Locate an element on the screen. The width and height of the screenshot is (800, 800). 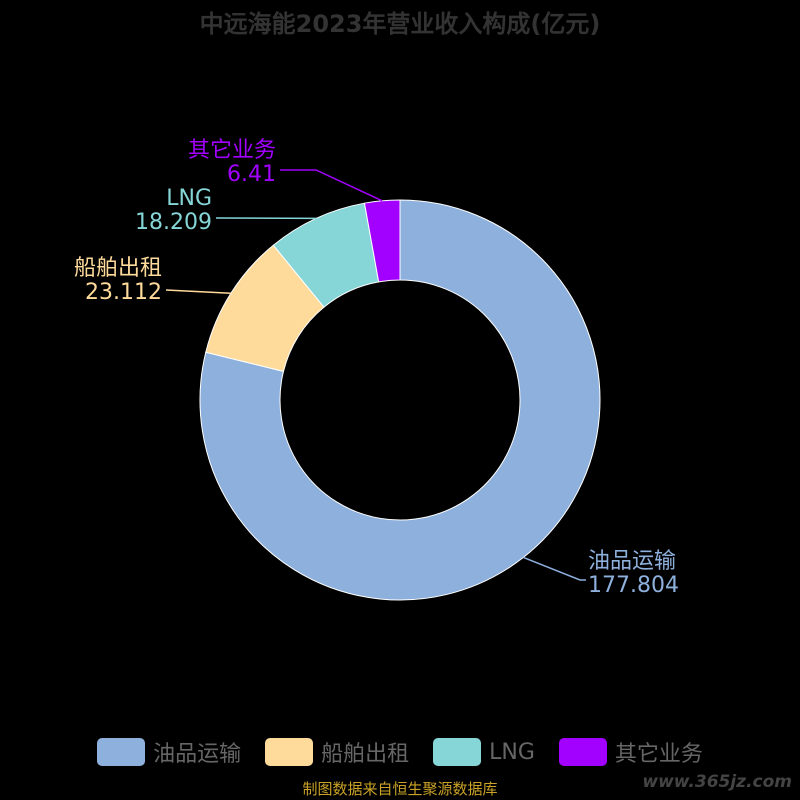
chart-title: 中远海能2023年营业收入构成(亿元) is located at coordinates (400, 24).